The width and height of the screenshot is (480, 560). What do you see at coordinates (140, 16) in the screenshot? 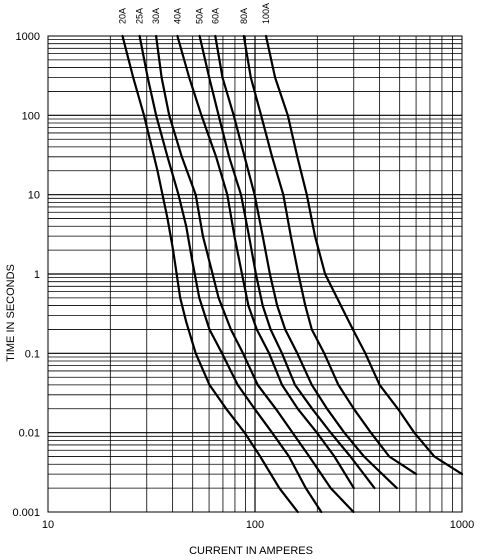
I see `series-label-25a: 25A` at bounding box center [140, 16].